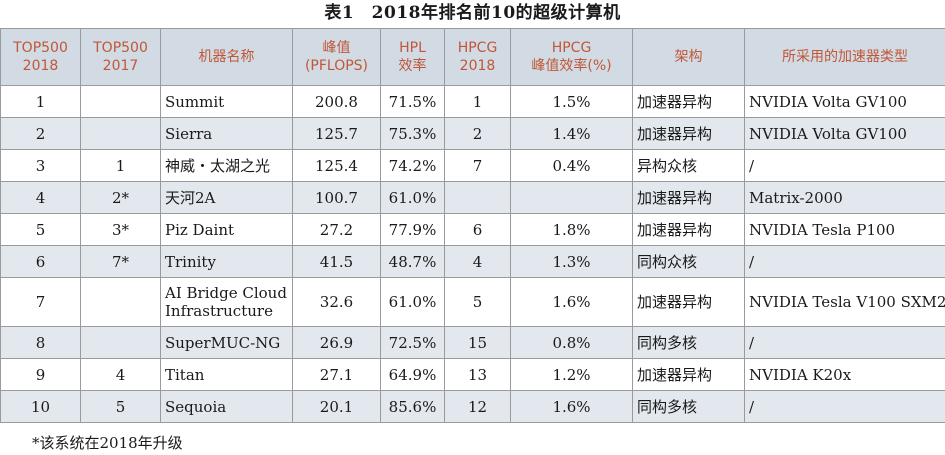  What do you see at coordinates (412, 101) in the screenshot?
I see `cell-hpl-efficiency: 71.5%` at bounding box center [412, 101].